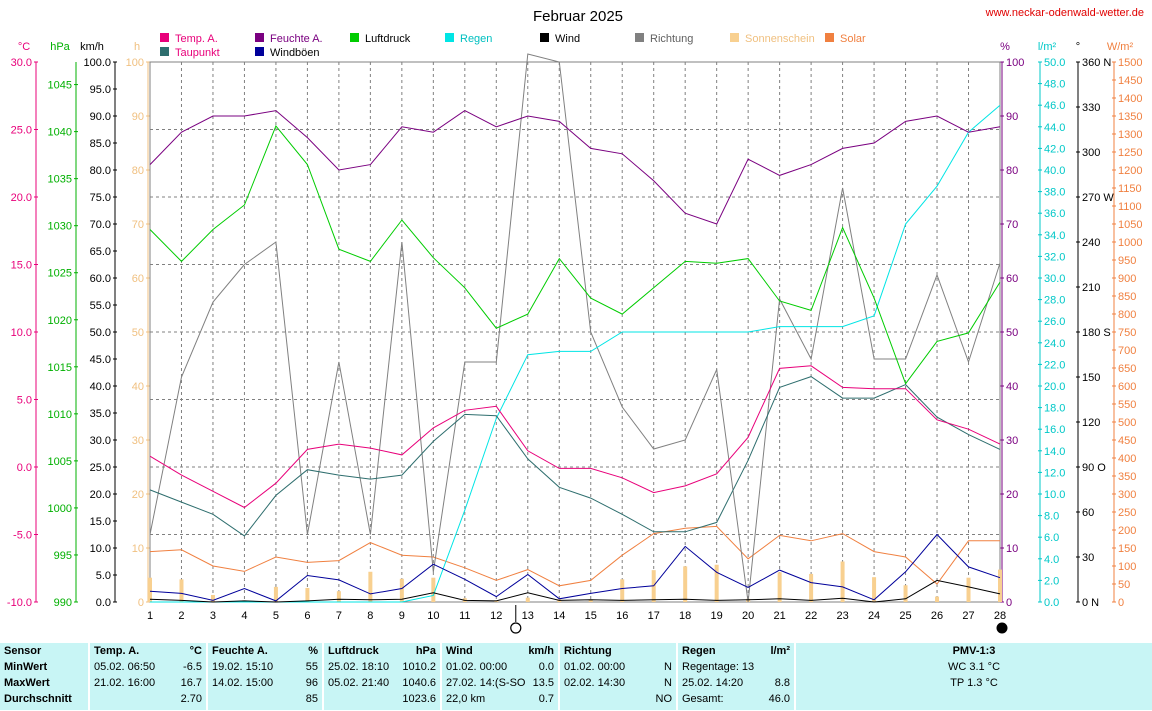 This screenshot has width=1152, height=711. Describe the element at coordinates (1054, 193) in the screenshot. I see `axis-tick-rain: 38.0` at that location.